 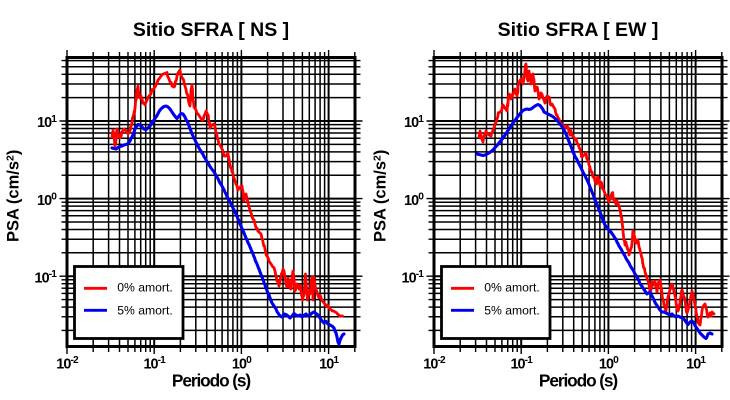 I want to click on svg-text: Sitio SFRA [ EW ], so click(x=578, y=30).